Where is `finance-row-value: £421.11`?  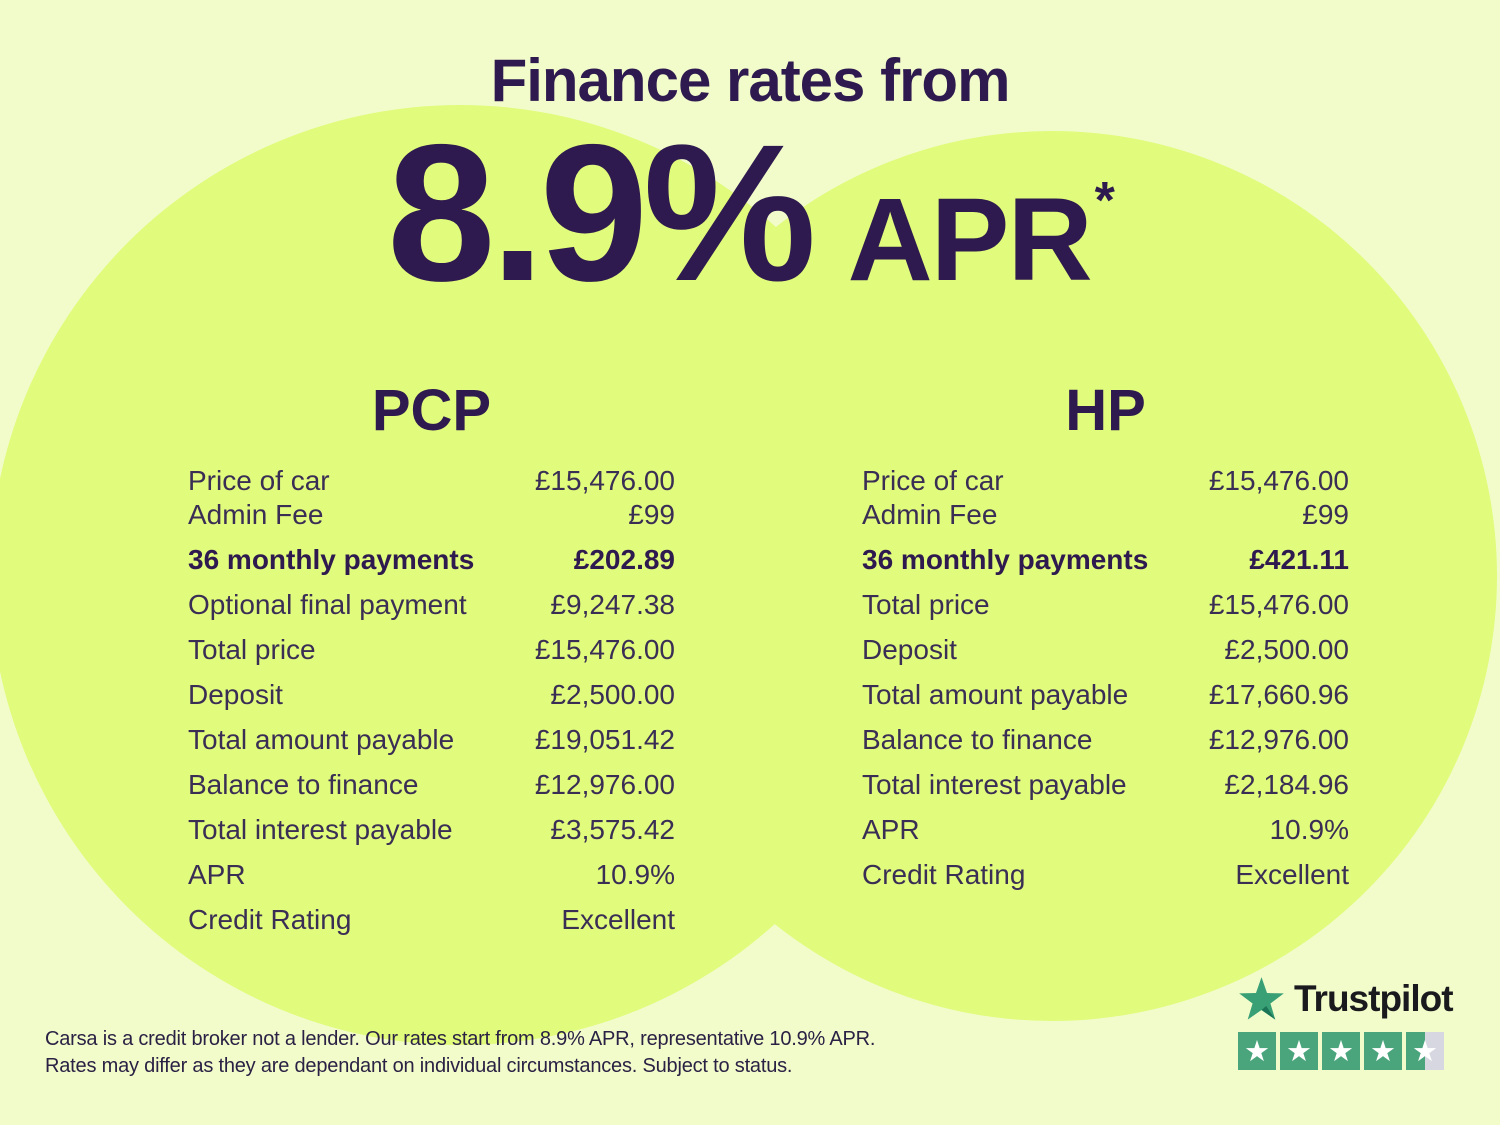
finance-row-value: £421.11 is located at coordinates (1299, 559).